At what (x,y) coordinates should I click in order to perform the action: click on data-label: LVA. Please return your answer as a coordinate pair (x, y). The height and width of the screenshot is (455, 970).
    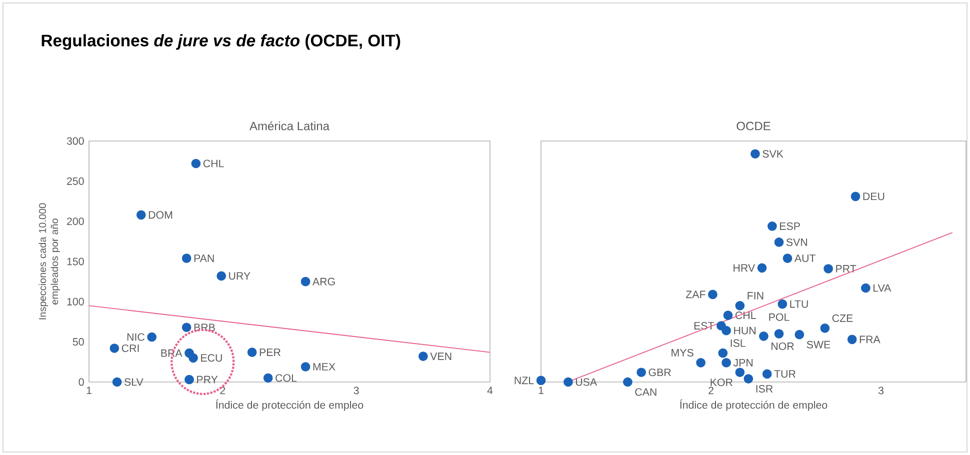
    Looking at the image, I should click on (883, 288).